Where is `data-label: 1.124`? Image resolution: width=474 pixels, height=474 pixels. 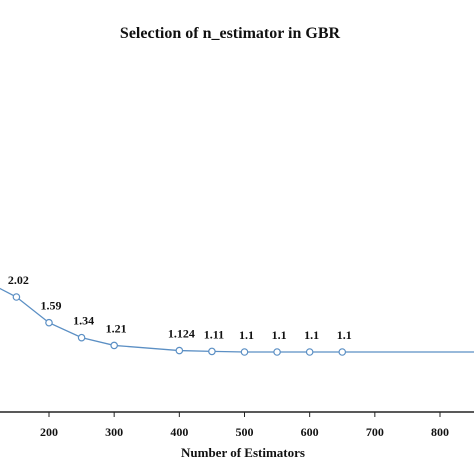
data-label: 1.124 is located at coordinates (181, 334).